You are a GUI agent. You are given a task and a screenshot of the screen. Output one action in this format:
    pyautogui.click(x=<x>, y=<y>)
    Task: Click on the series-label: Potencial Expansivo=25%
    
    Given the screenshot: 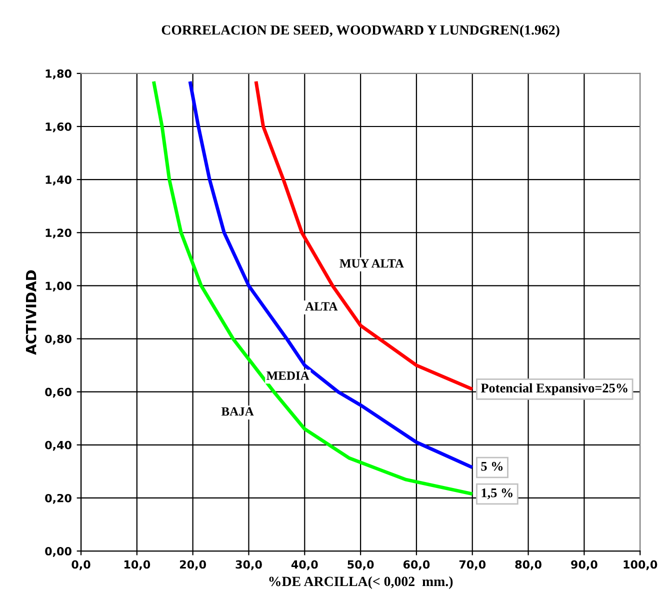 What is the action you would take?
    pyautogui.click(x=554, y=389)
    